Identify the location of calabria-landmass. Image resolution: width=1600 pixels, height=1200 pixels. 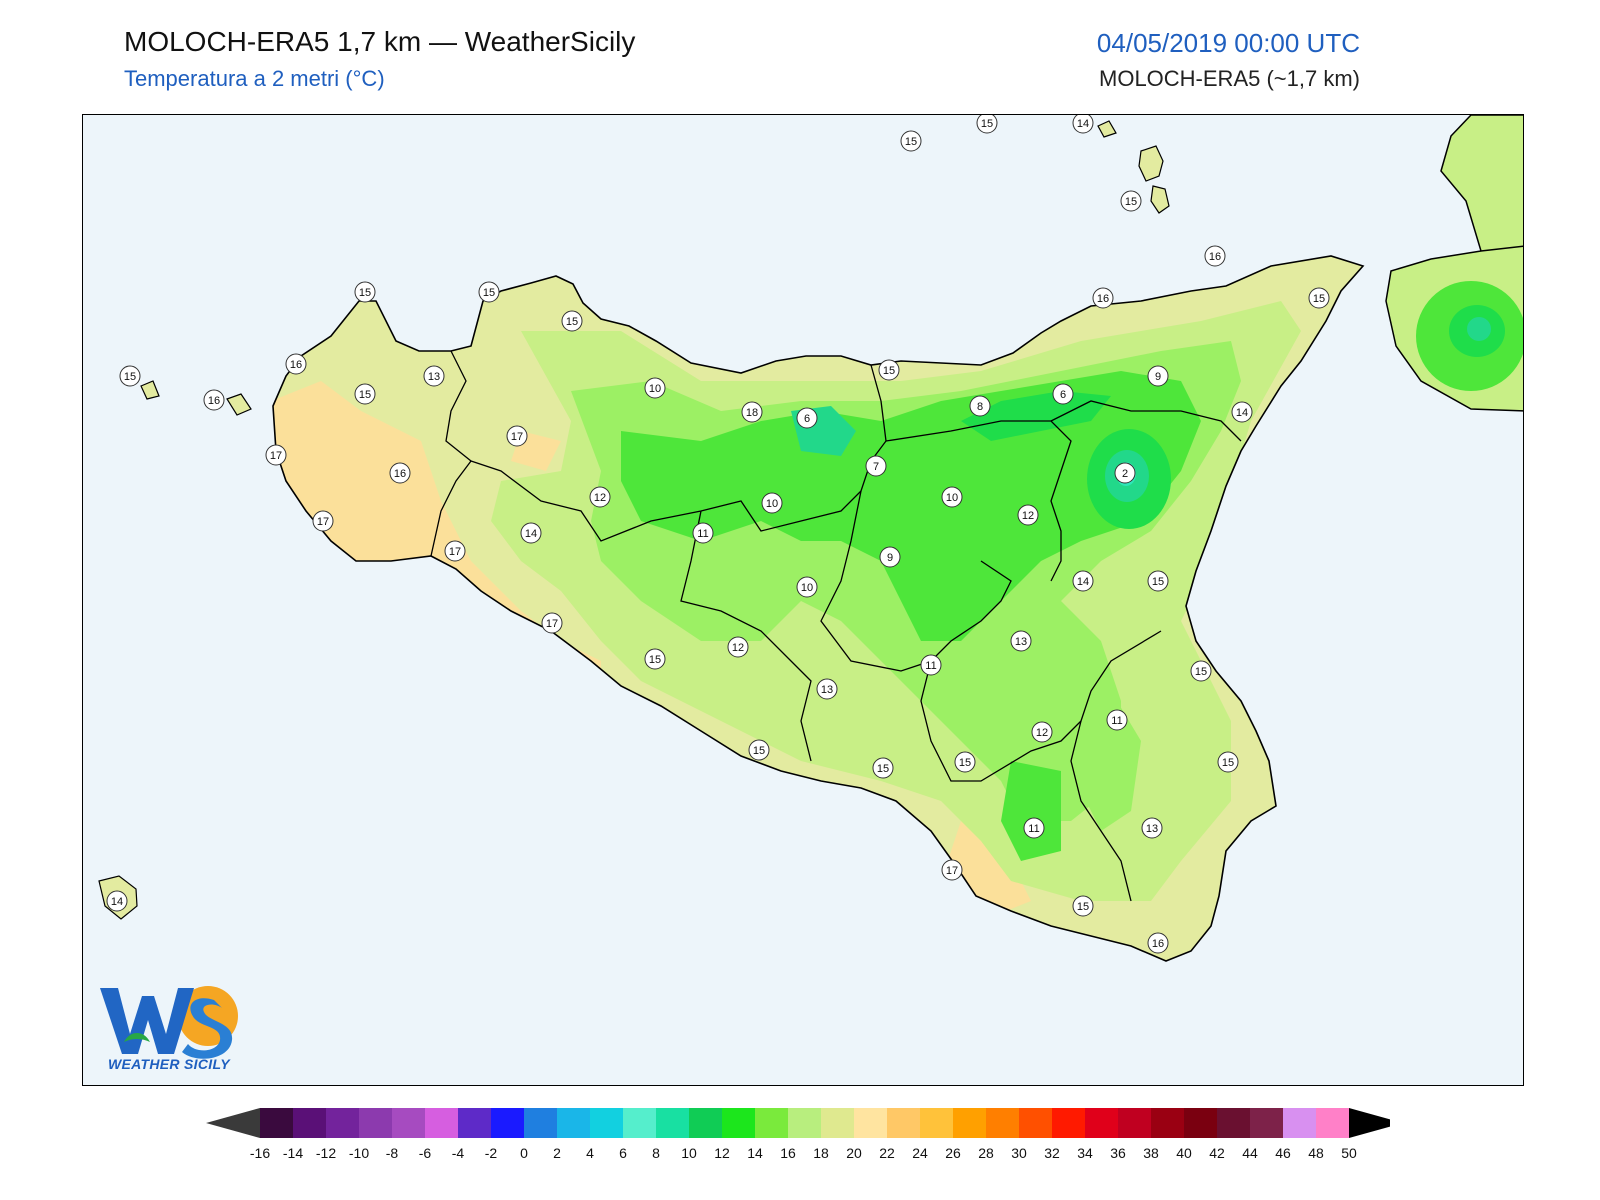
(1454, 263).